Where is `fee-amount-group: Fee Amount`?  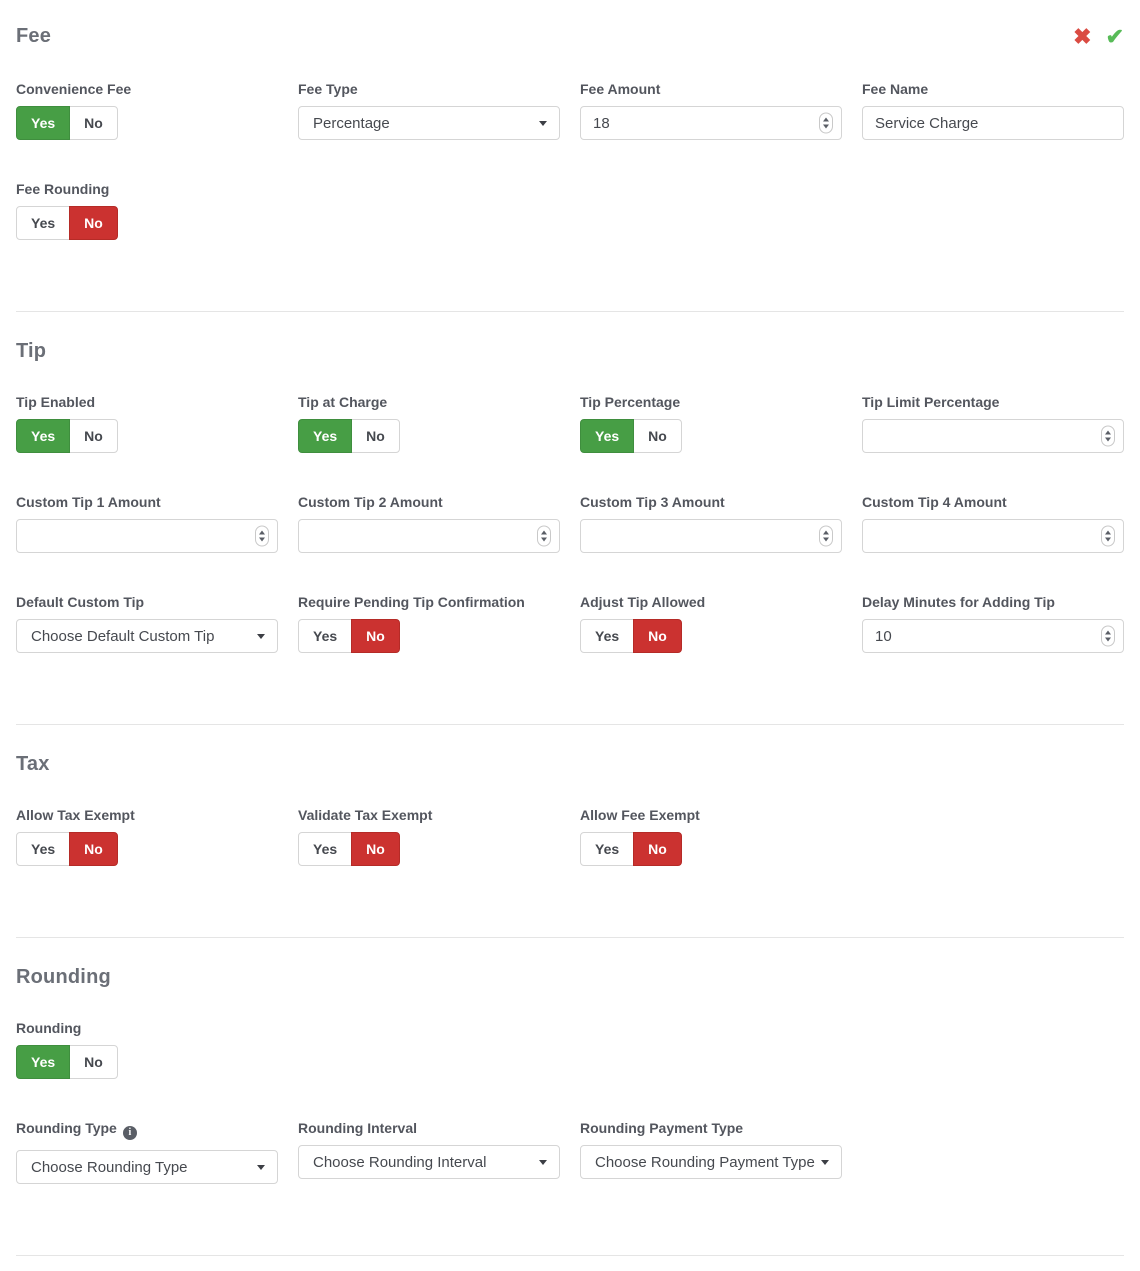
fee-amount-group: Fee Amount is located at coordinates (711, 111).